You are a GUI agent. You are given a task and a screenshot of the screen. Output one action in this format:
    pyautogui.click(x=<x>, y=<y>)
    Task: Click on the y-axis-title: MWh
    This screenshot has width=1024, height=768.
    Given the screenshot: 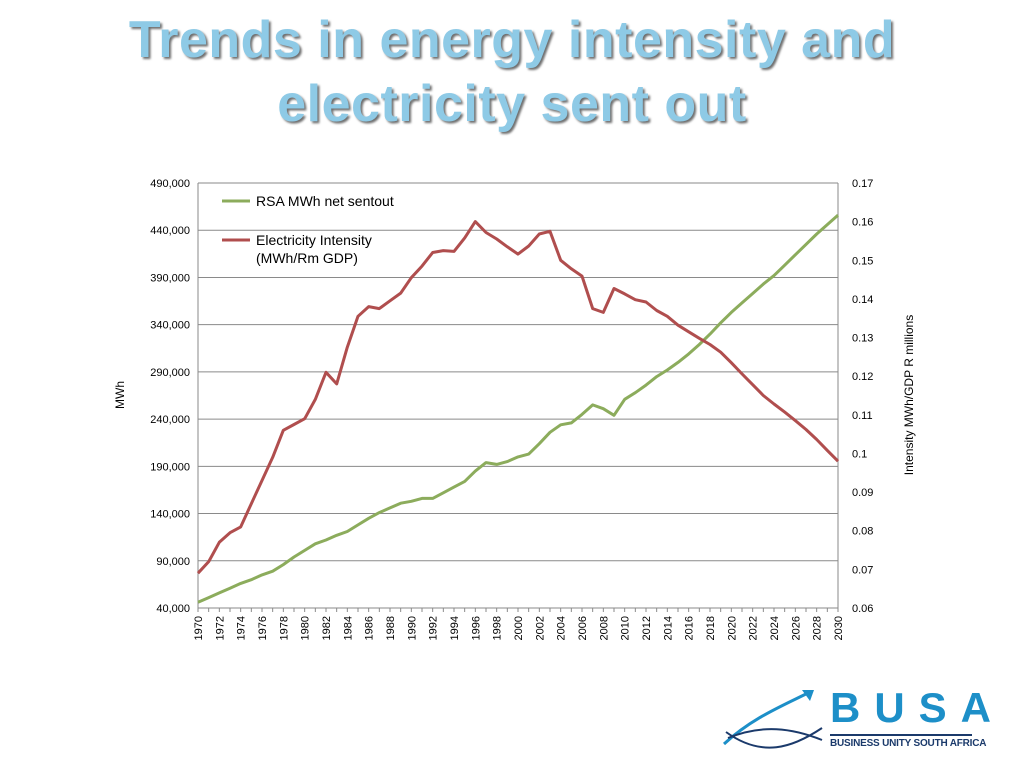 What is the action you would take?
    pyautogui.click(x=120, y=395)
    